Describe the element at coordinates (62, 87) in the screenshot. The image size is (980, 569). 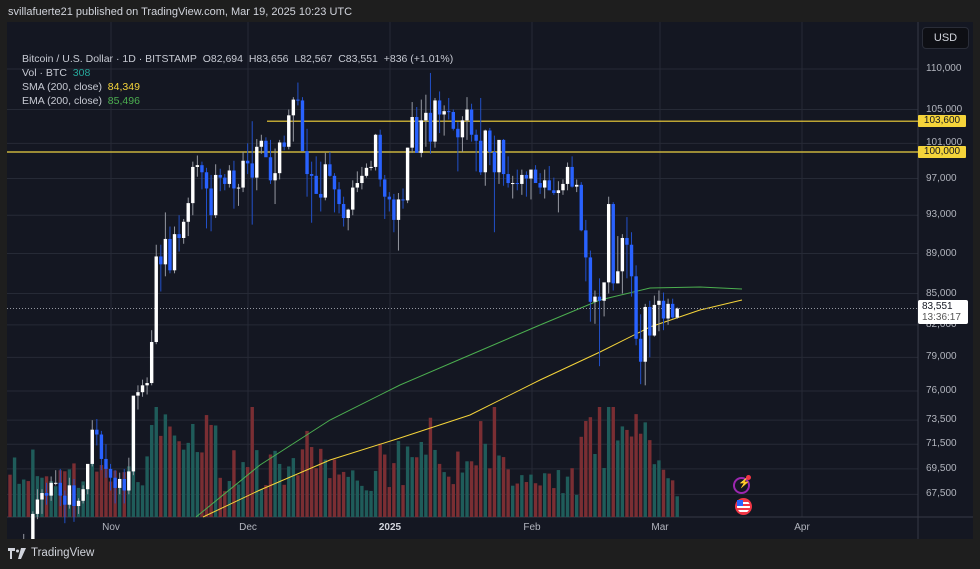
I see `sma-label: SMA (200, close)` at that location.